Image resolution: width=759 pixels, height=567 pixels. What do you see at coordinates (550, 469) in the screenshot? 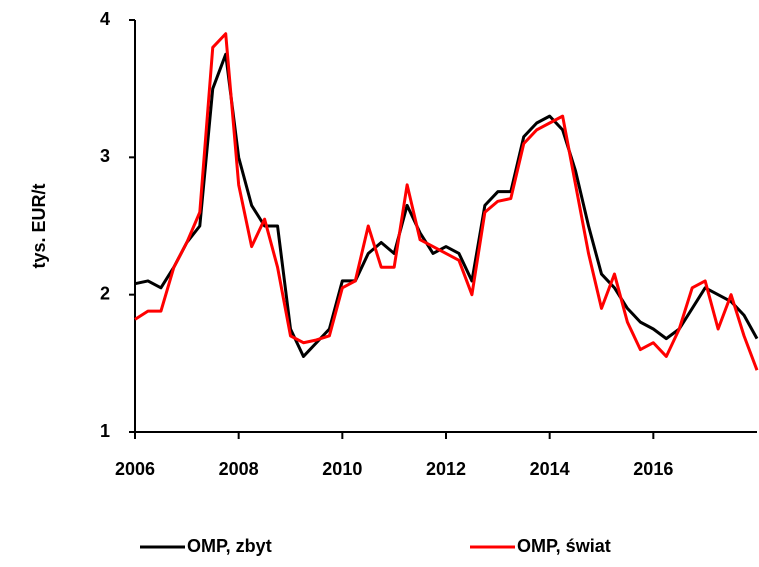
I see `x-tick-label: 2014` at bounding box center [550, 469].